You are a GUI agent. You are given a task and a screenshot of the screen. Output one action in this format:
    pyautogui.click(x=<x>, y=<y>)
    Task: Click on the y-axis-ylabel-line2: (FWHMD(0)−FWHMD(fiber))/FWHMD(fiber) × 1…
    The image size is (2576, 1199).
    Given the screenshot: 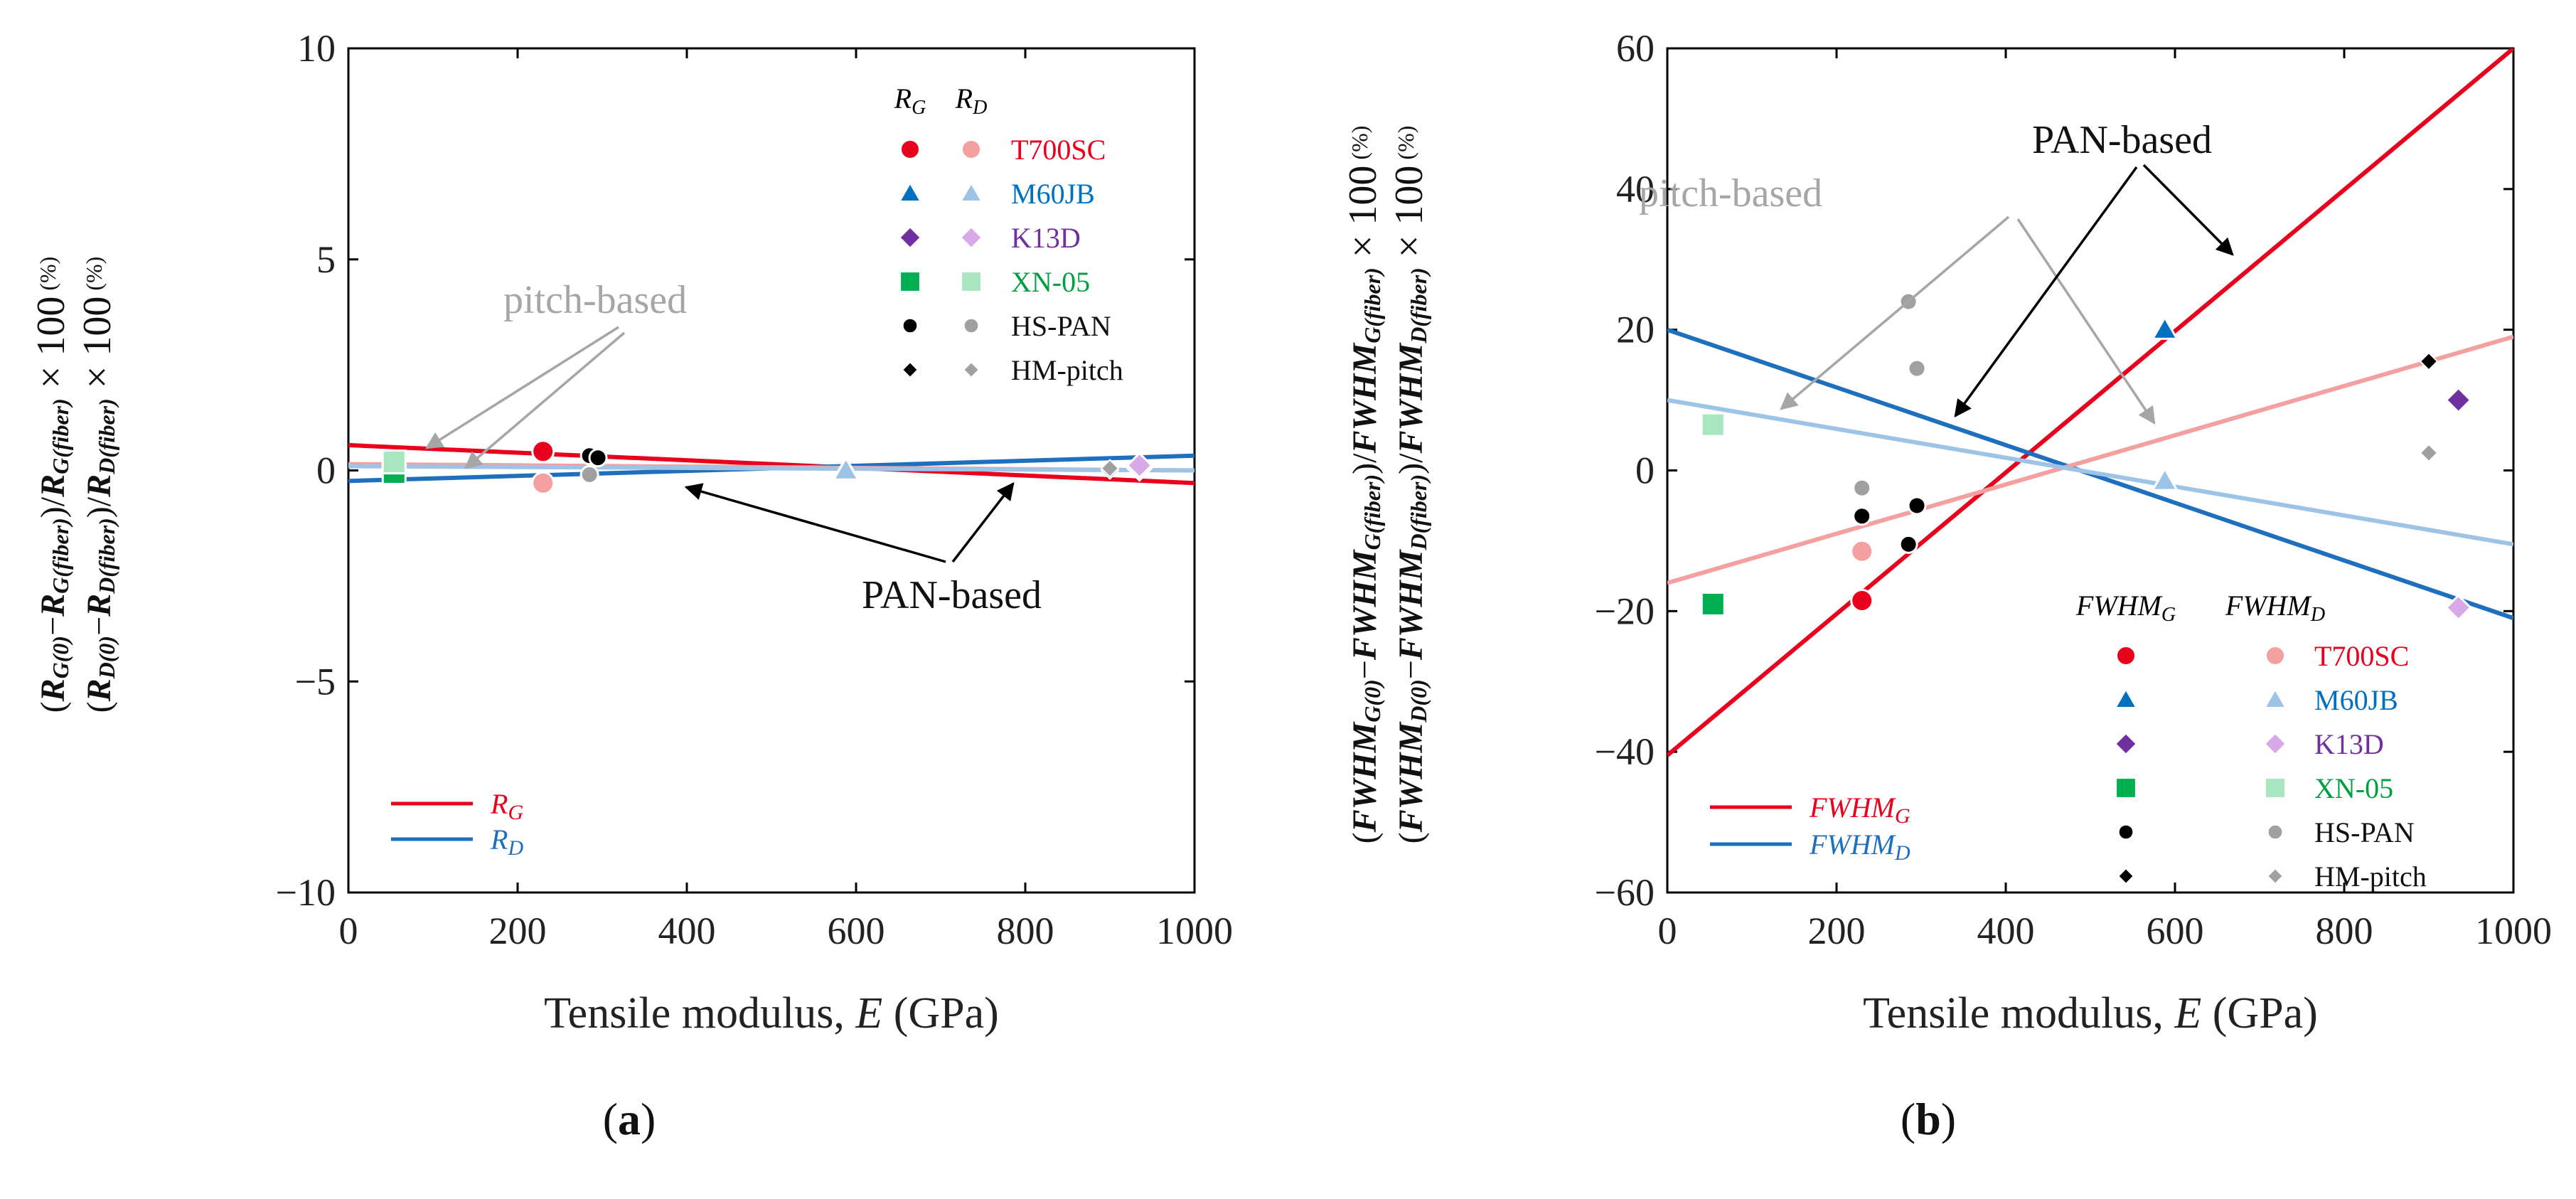 What is the action you would take?
    pyautogui.click(x=1409, y=485)
    